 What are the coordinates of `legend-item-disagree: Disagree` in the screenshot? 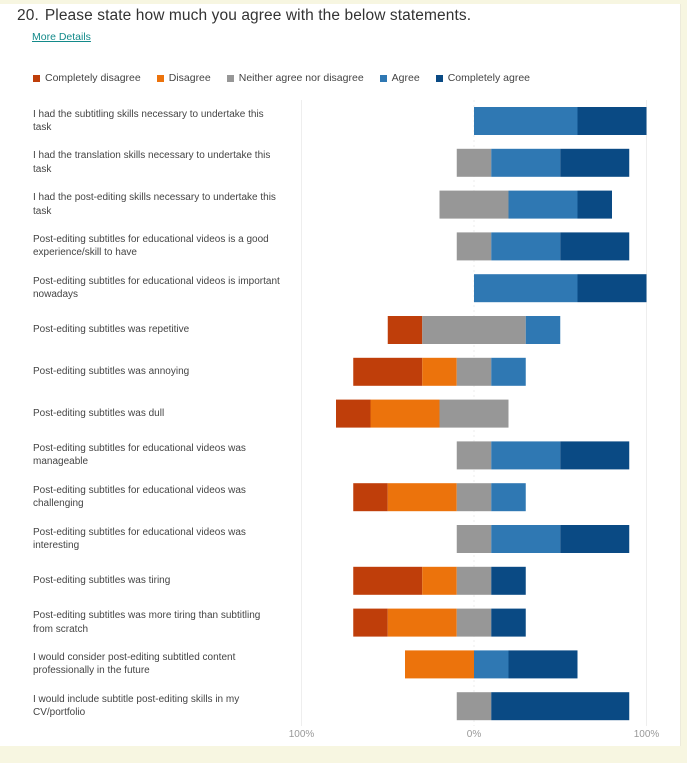 It's located at (183, 78).